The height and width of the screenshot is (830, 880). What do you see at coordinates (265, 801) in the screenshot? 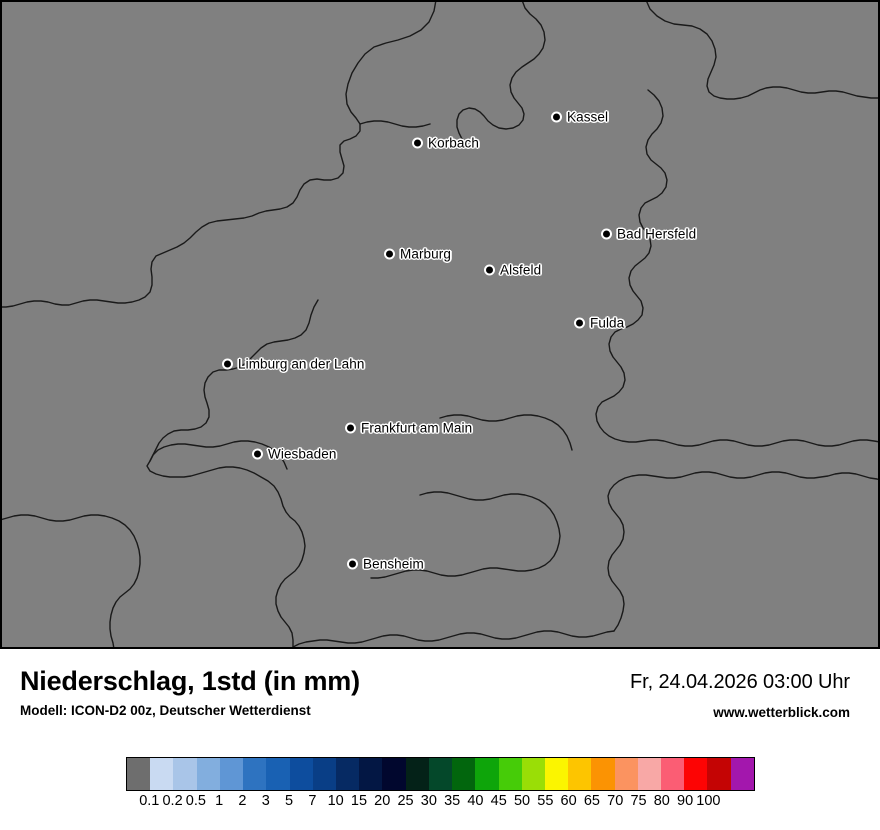
I see `colorbar-tick: 3` at bounding box center [265, 801].